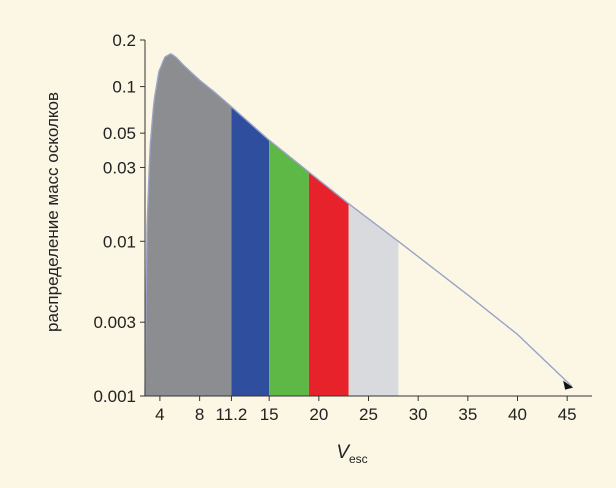 The height and width of the screenshot is (488, 616). I want to click on x-axis-label-var: V, so click(343, 452).